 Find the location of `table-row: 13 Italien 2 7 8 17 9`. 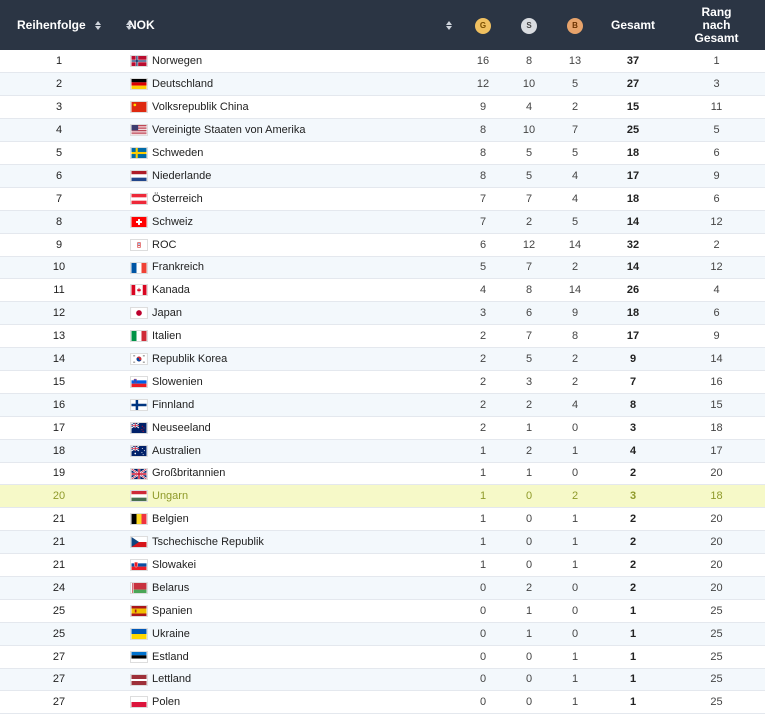

table-row: 13 Italien 2 7 8 17 9 is located at coordinates (382, 336).